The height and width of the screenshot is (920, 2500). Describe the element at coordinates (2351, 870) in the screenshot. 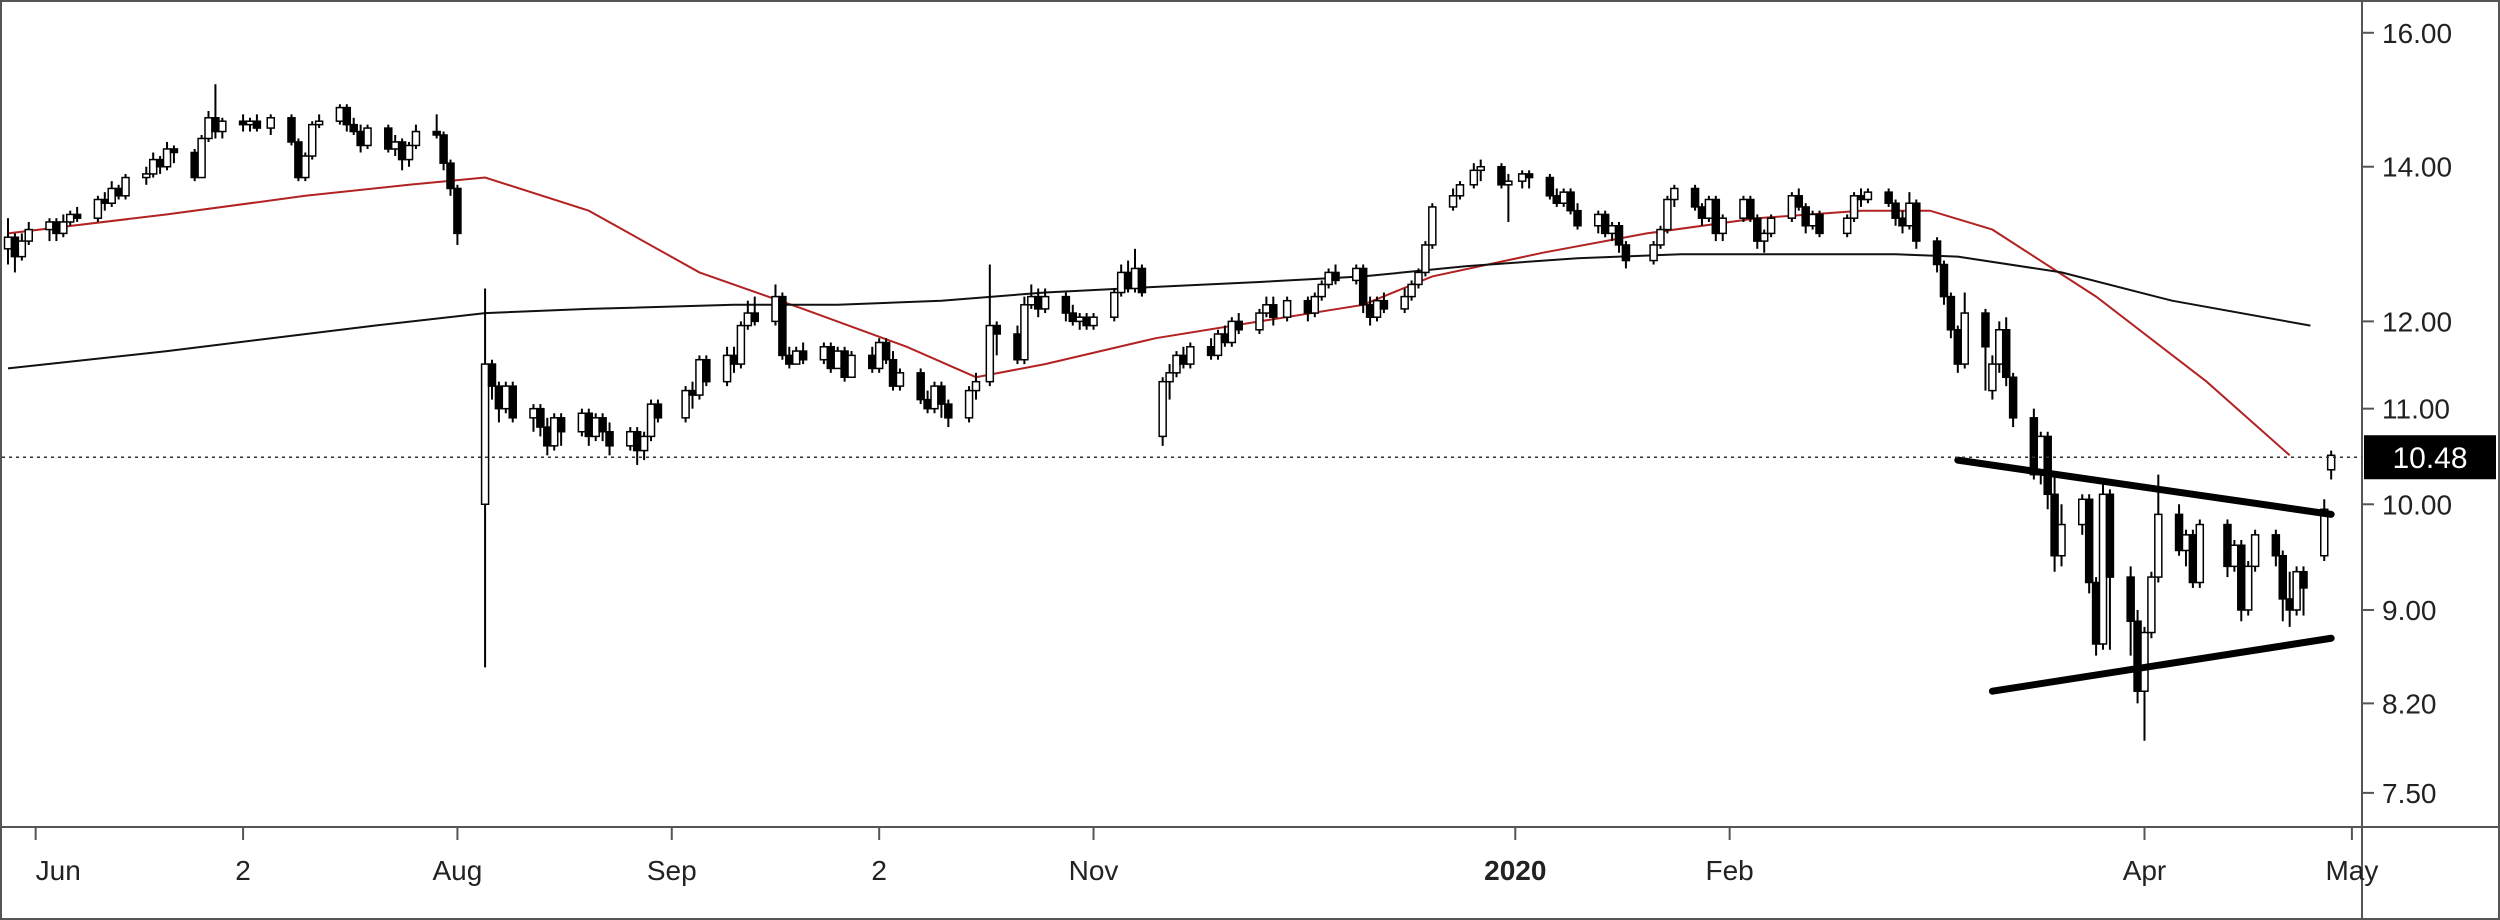

I see `x-tick-label: May` at that location.